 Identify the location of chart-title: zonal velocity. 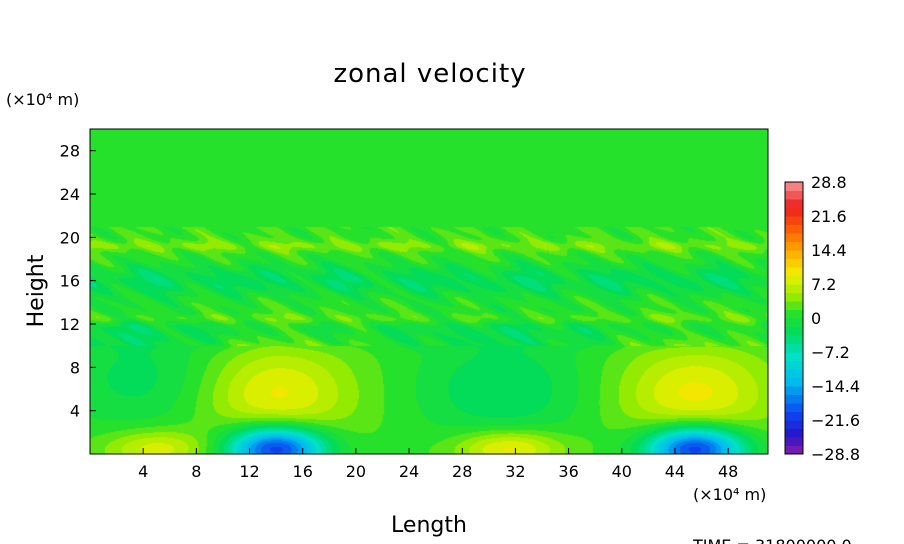
(429, 74).